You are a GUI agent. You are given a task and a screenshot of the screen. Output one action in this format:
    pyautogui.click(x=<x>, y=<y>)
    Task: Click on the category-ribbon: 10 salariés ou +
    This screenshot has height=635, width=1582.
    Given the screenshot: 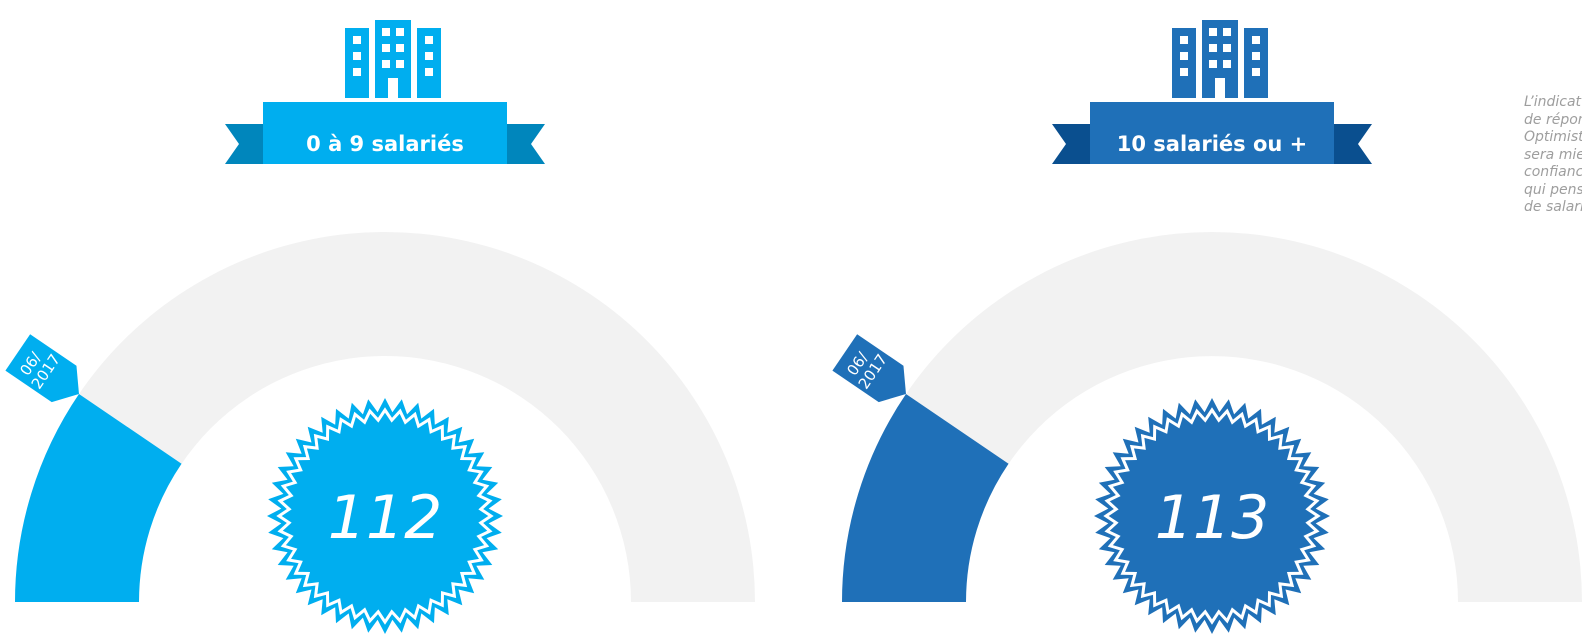 What is the action you would take?
    pyautogui.click(x=1212, y=133)
    